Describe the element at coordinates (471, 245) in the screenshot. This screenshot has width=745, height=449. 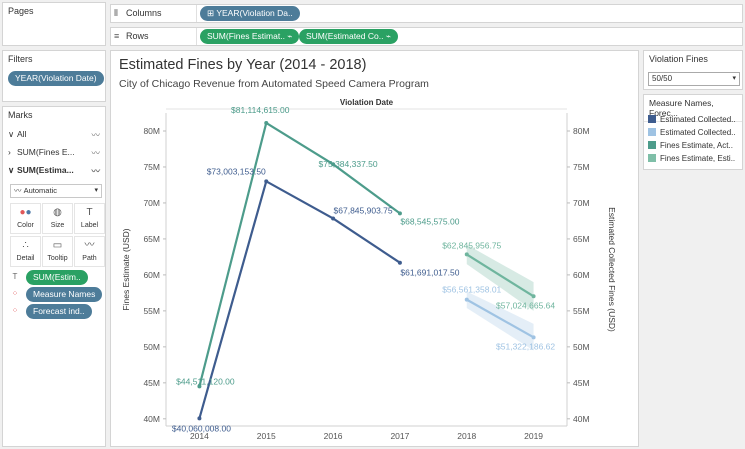
I see `data-label: $62,845,956.75` at that location.